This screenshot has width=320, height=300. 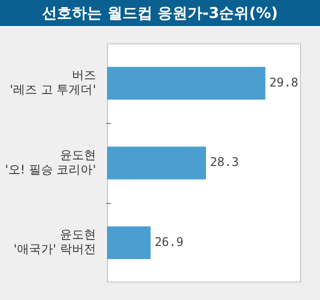 I want to click on y-tick-label: 버즈 '레즈 고 투게더', so click(x=53, y=82).